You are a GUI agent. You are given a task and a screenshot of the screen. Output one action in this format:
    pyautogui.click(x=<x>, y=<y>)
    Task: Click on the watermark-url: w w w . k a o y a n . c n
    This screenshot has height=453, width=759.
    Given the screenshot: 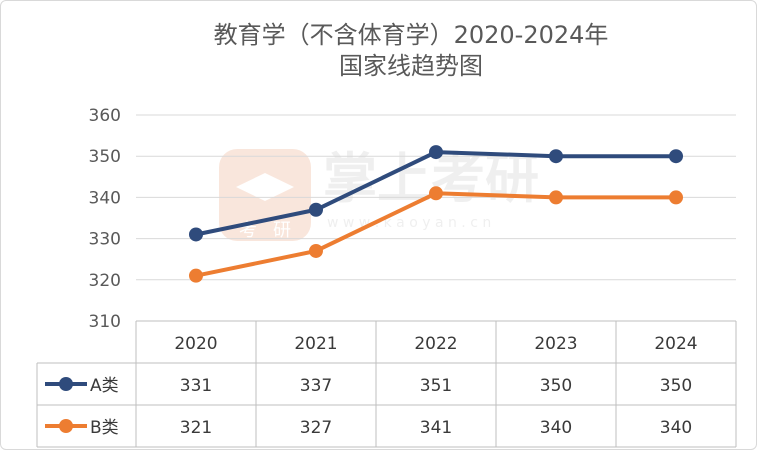 What is the action you would take?
    pyautogui.click(x=409, y=223)
    